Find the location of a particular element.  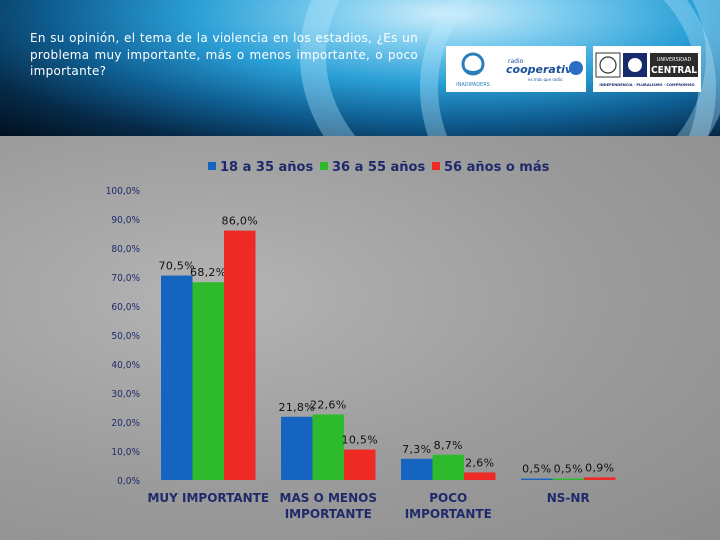

y-tick-label: 60,0% is located at coordinates (125, 307).